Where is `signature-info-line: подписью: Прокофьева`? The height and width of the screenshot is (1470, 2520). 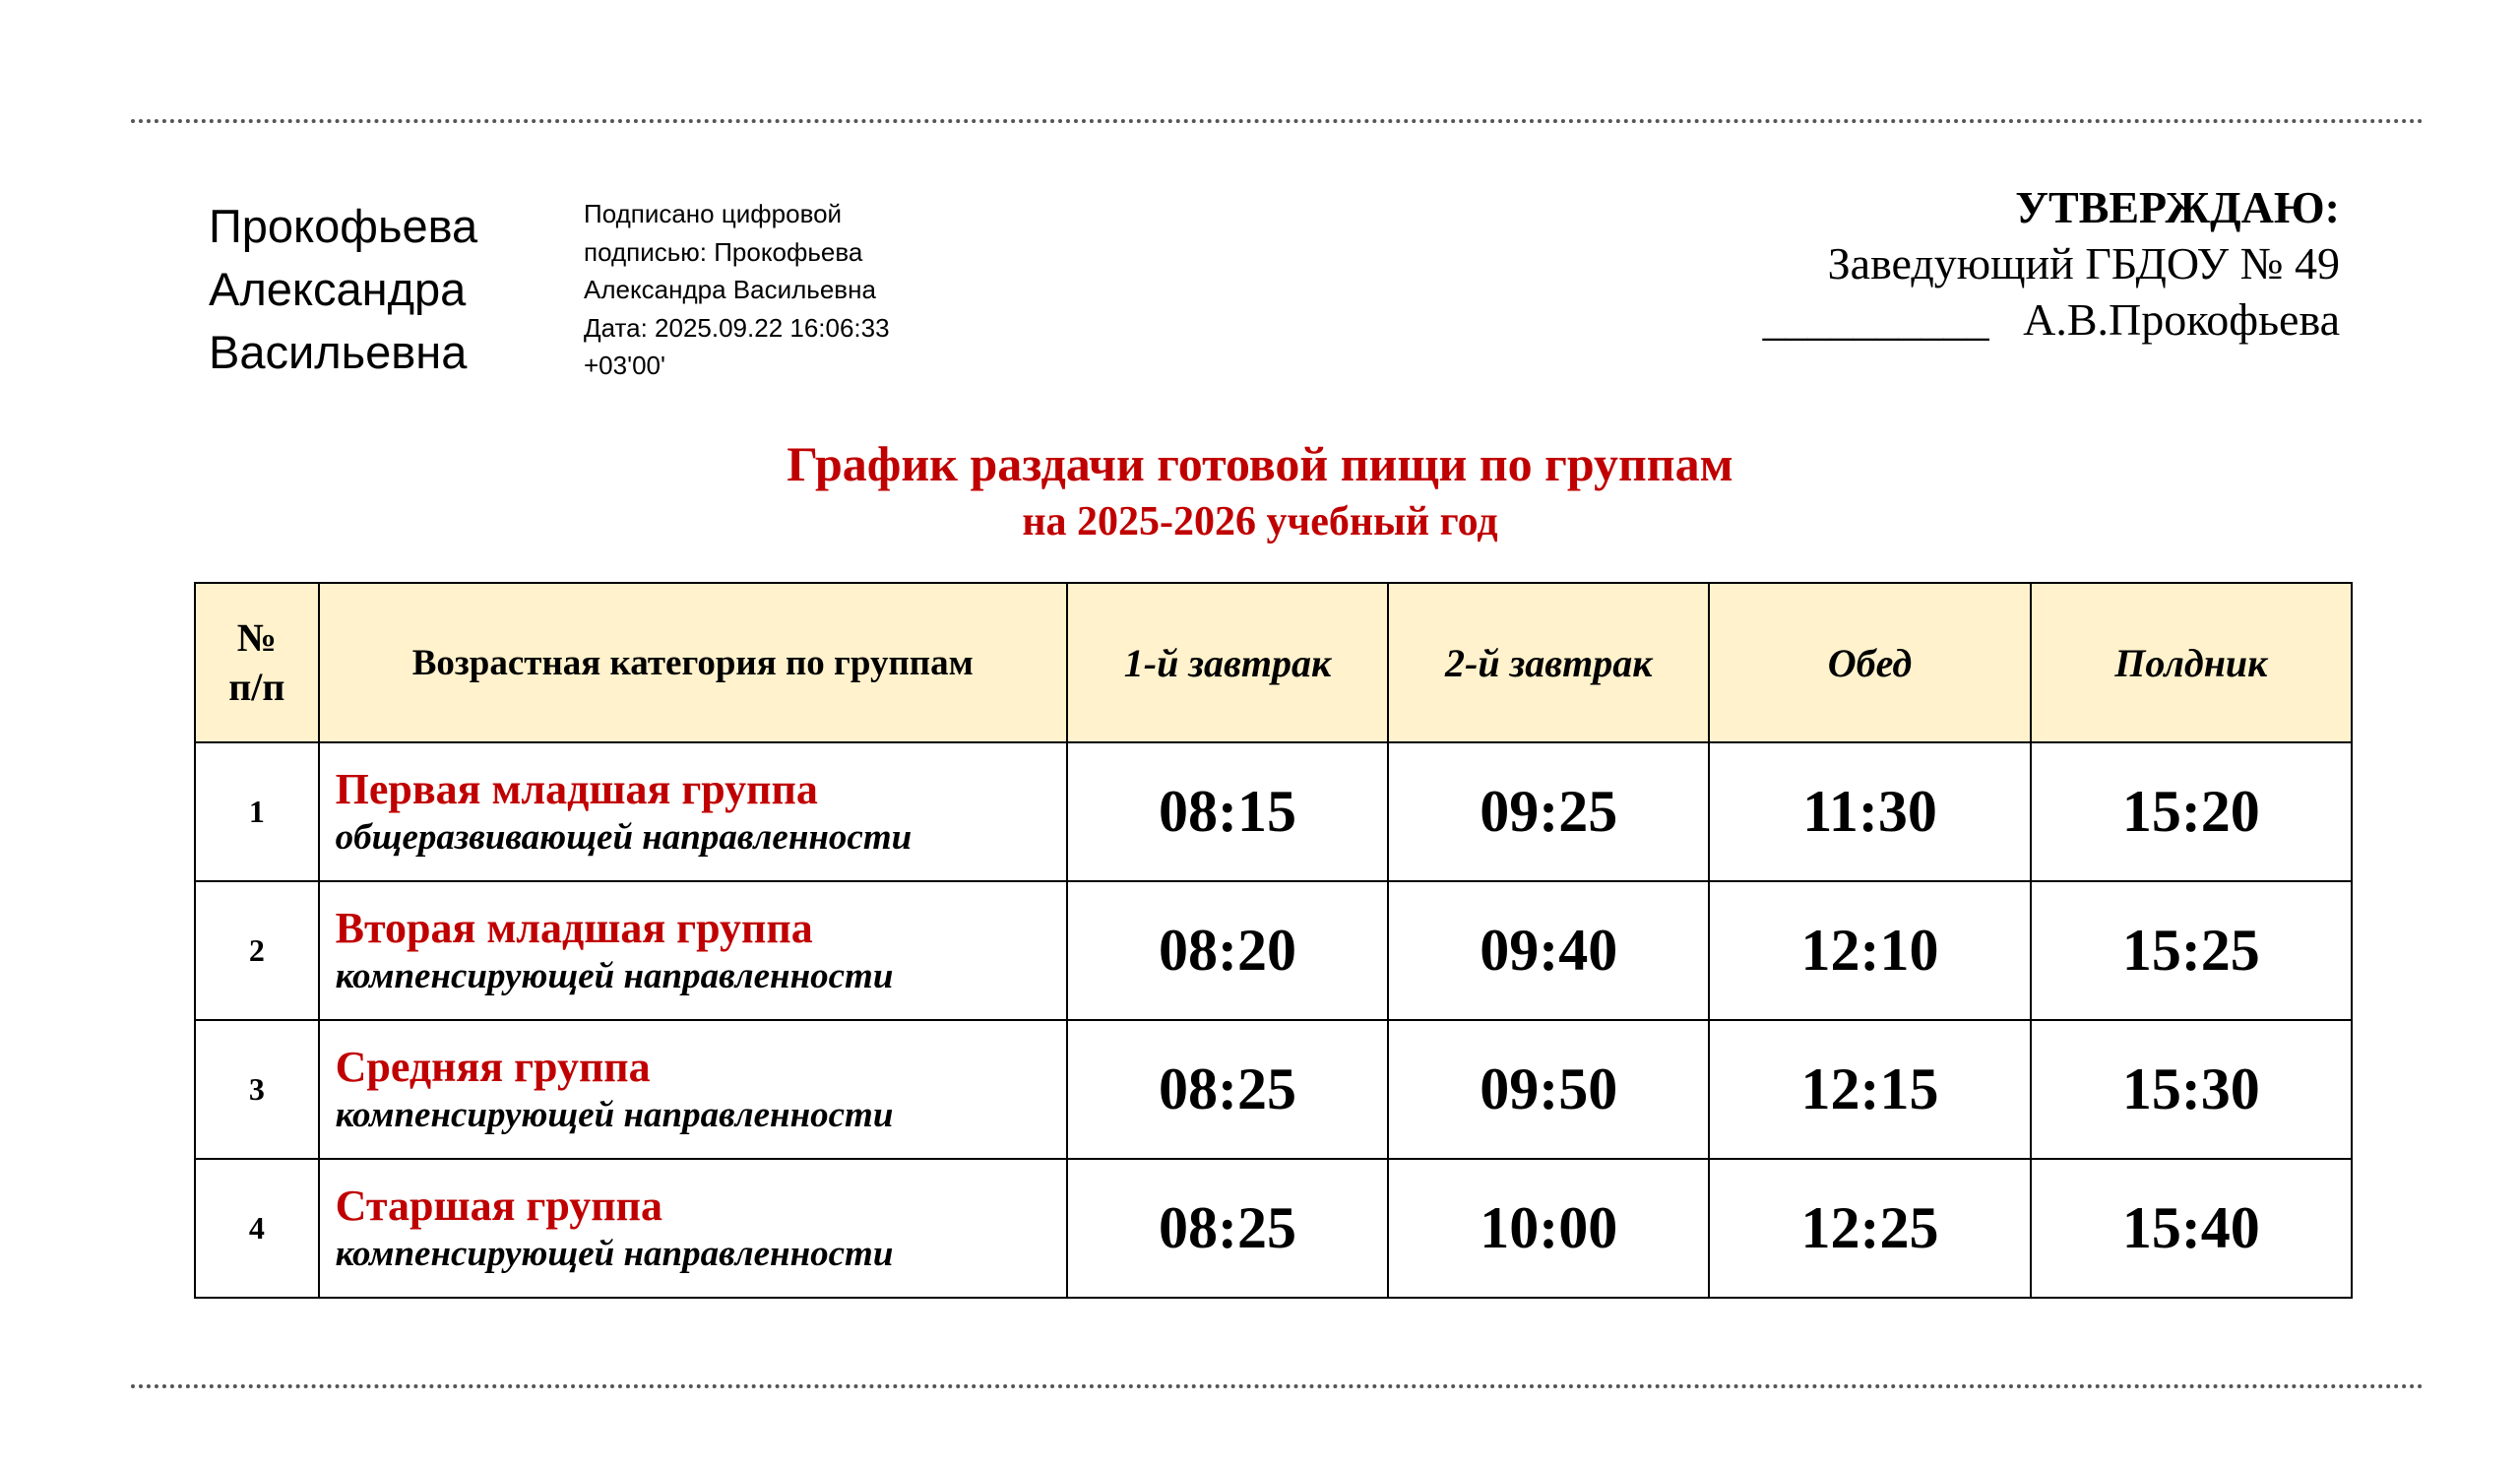
signature-info-line: подписью: Прокофьева is located at coordinates (723, 251).